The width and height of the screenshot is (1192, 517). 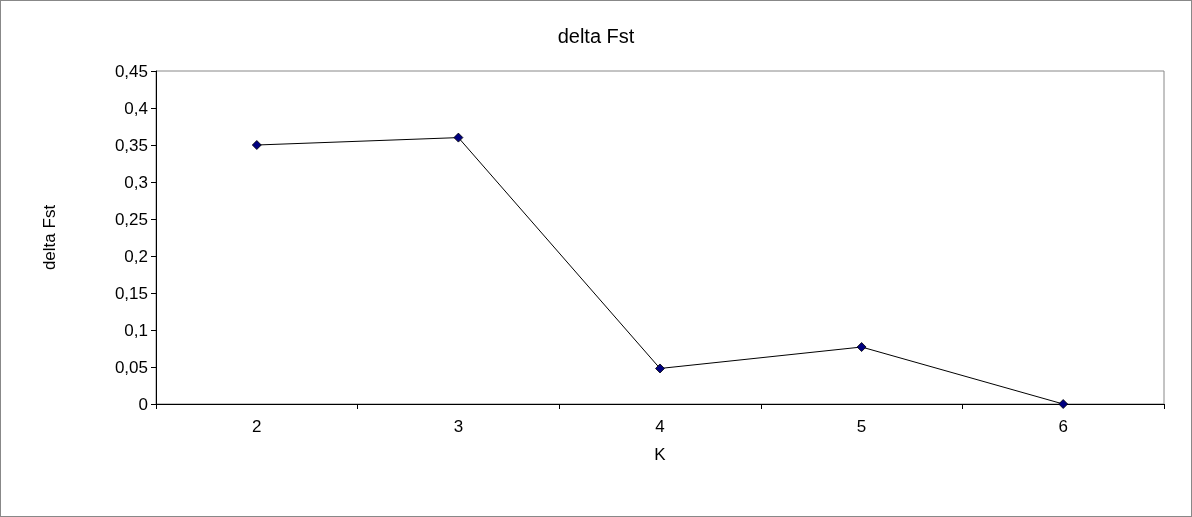 I want to click on y-tick-label: 0,4, so click(x=136, y=108).